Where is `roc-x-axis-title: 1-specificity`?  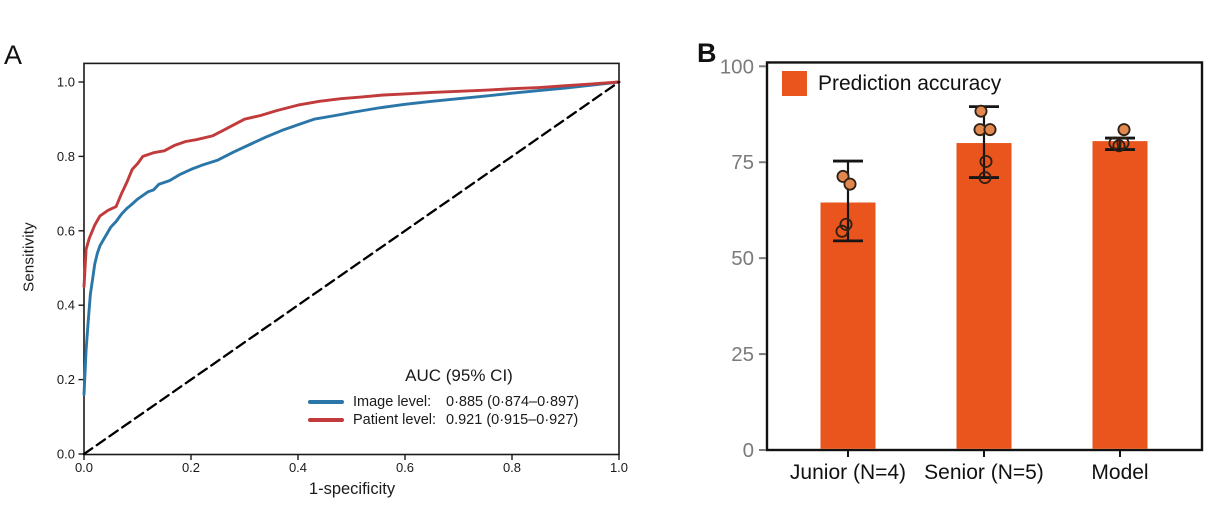
roc-x-axis-title: 1-specificity is located at coordinates (352, 489).